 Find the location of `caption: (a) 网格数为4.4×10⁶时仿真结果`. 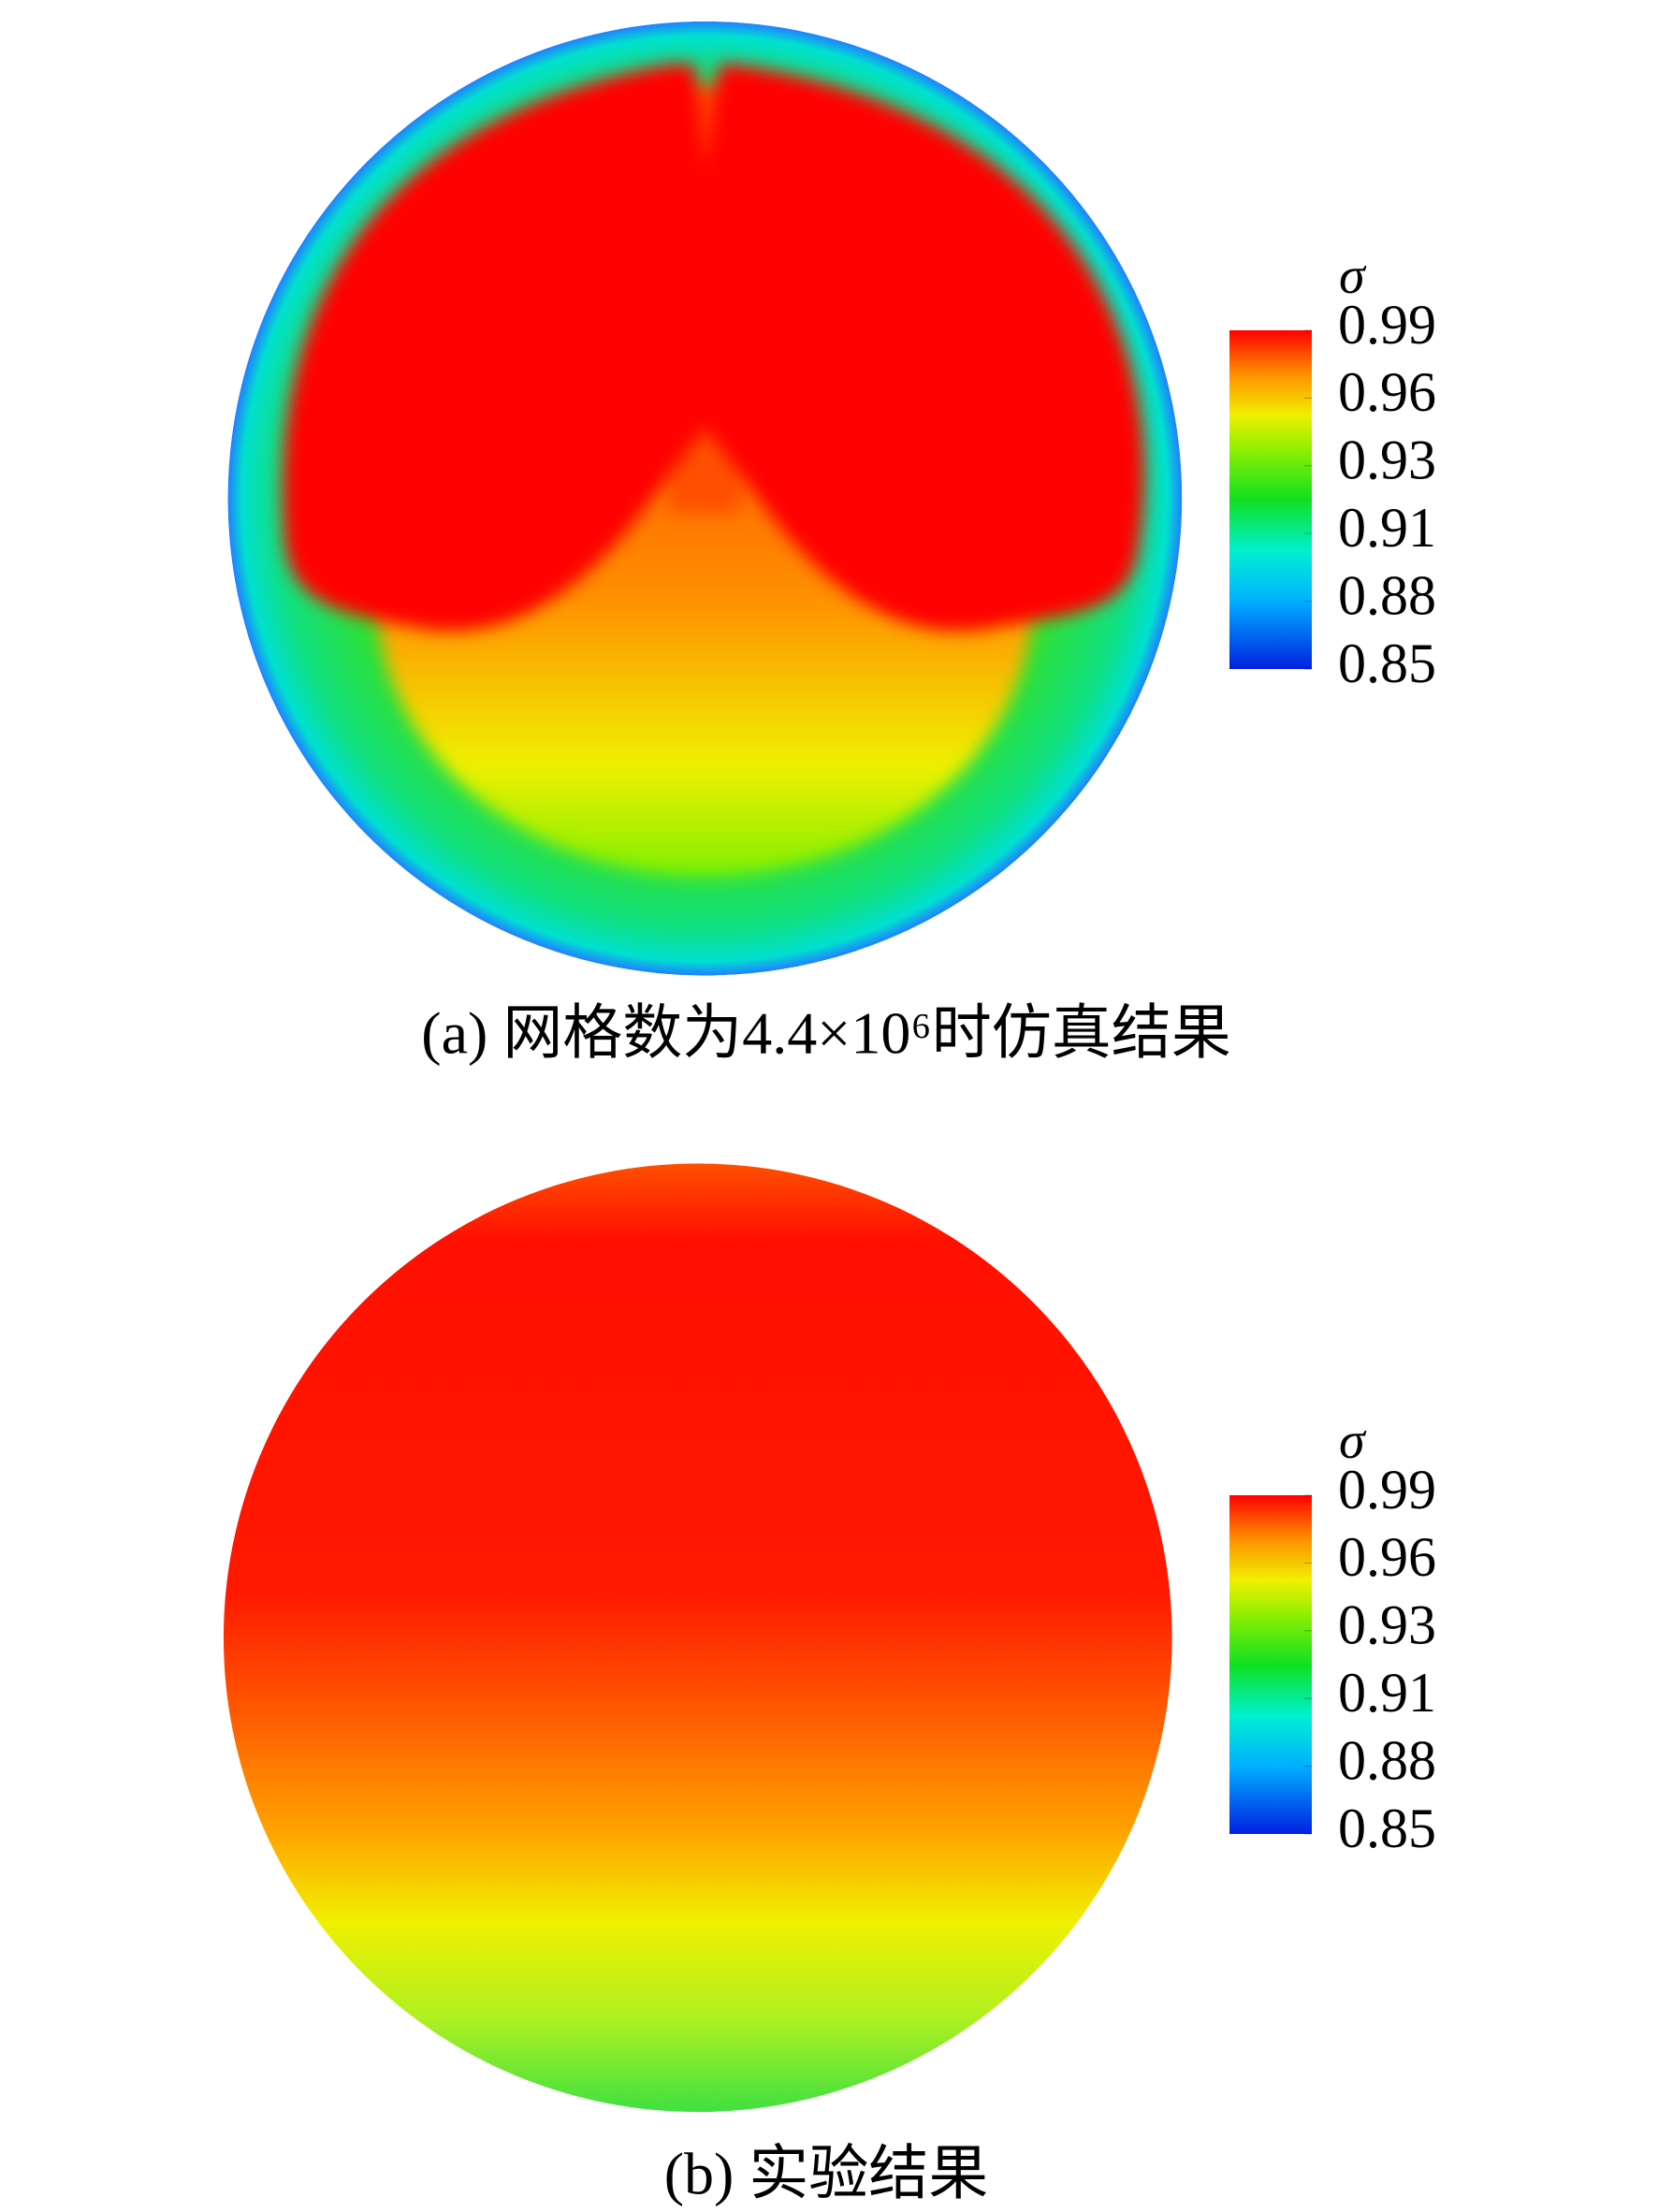

caption: (a) 网格数为4.4×10⁶时仿真结果 is located at coordinates (825, 1033).